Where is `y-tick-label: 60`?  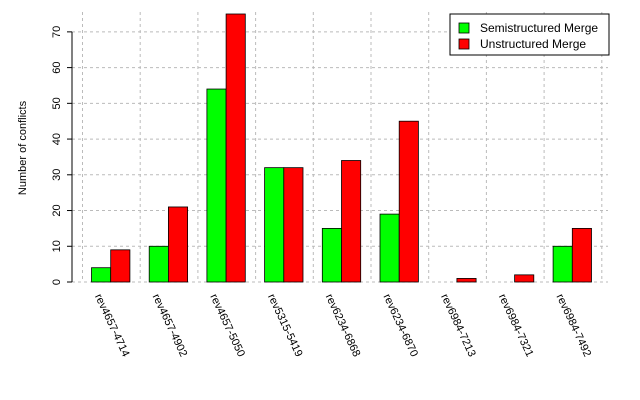 y-tick-label: 60 is located at coordinates (57, 67).